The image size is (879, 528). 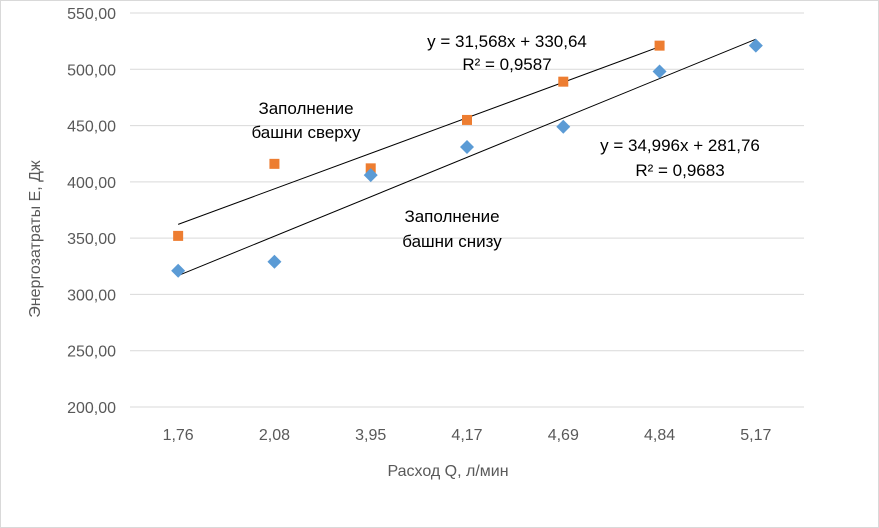 What do you see at coordinates (755, 435) in the screenshot?
I see `x-tick-label: 5,17` at bounding box center [755, 435].